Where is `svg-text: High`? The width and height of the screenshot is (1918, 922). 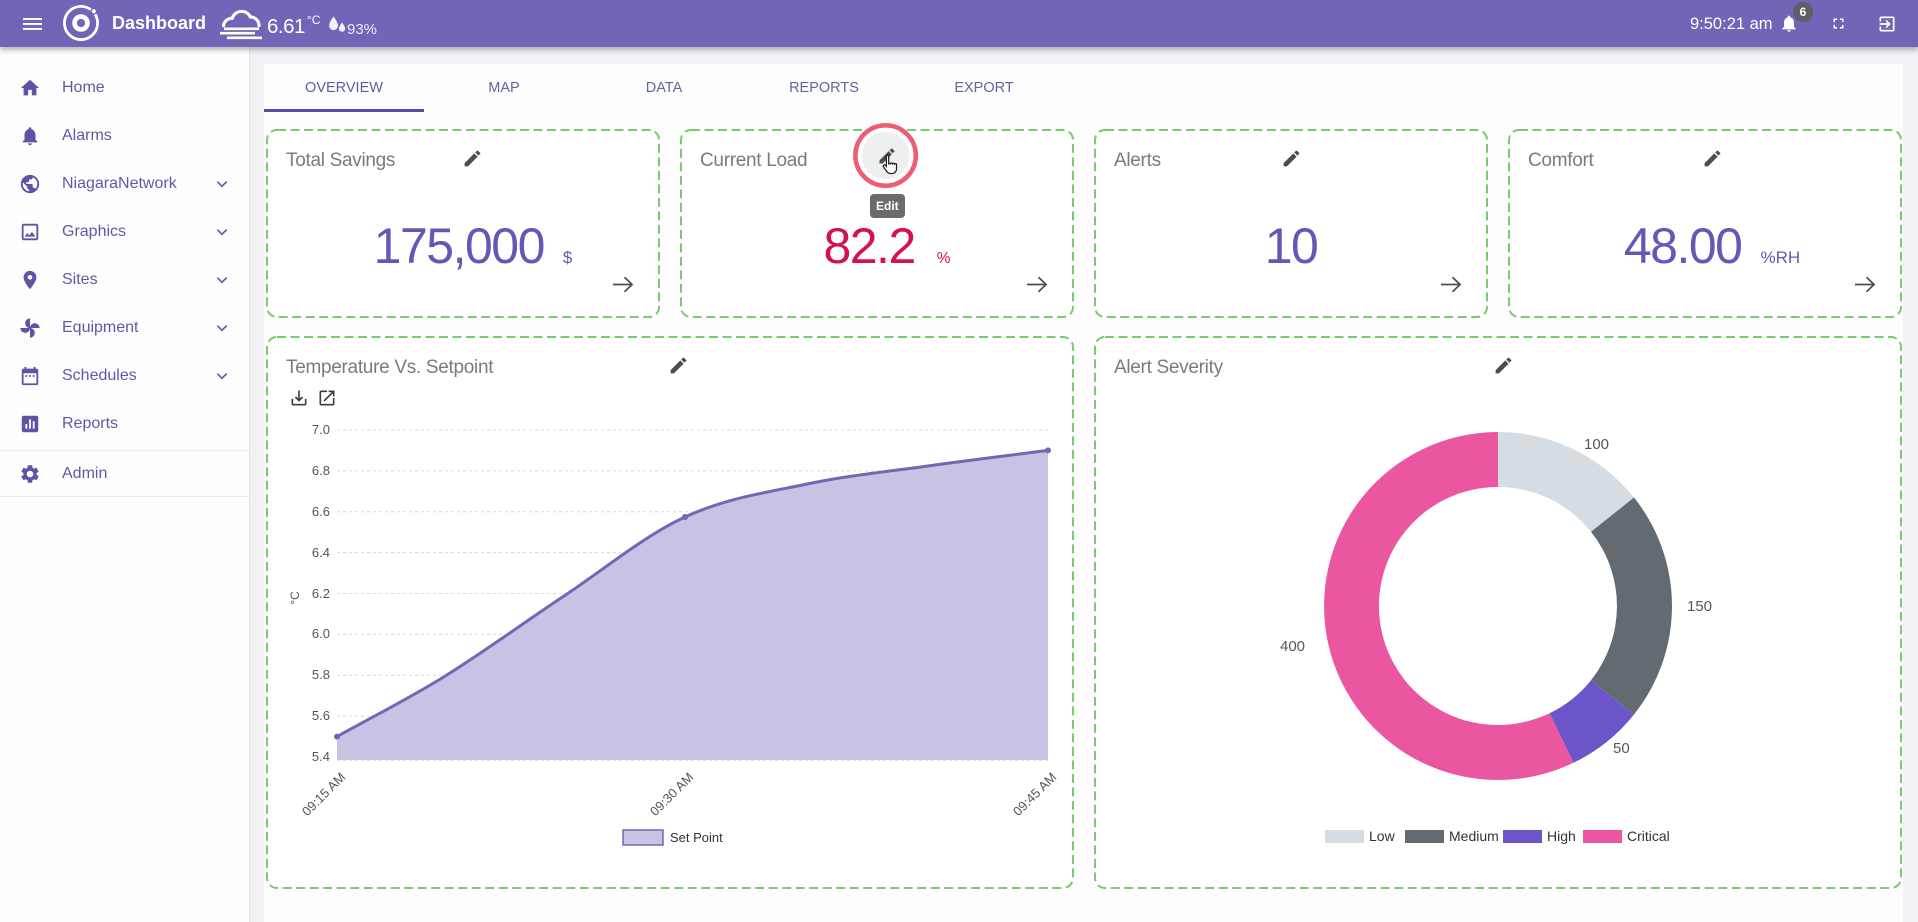 svg-text: High is located at coordinates (1561, 836).